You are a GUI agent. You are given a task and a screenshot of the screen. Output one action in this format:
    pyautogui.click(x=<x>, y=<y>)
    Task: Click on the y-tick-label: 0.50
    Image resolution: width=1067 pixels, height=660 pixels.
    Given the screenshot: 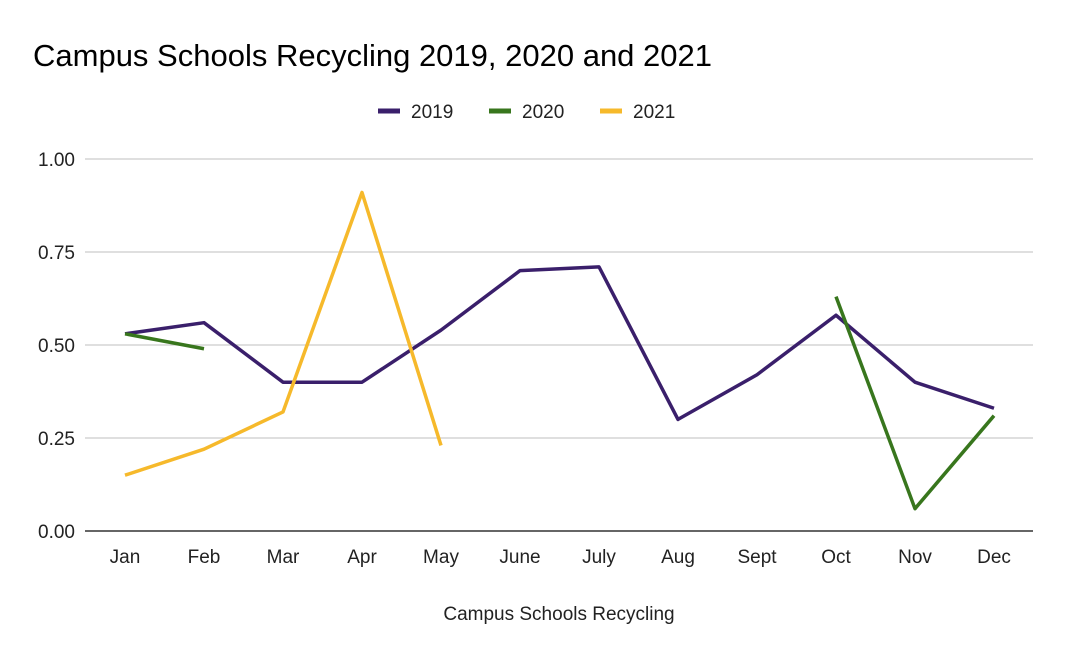 What is the action you would take?
    pyautogui.click(x=56, y=346)
    